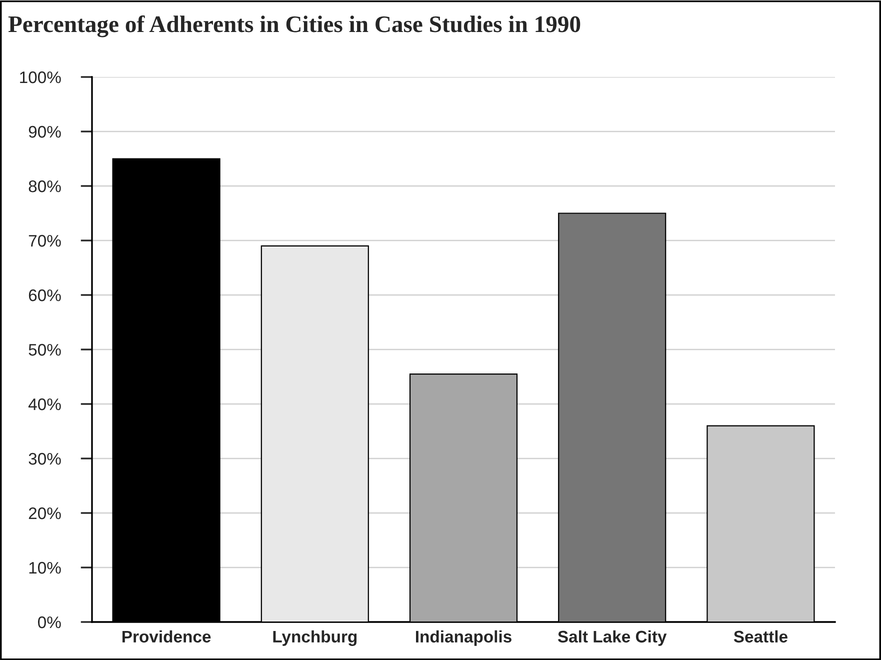 The image size is (881, 660). I want to click on y-tick-label: 30%, so click(44, 458).